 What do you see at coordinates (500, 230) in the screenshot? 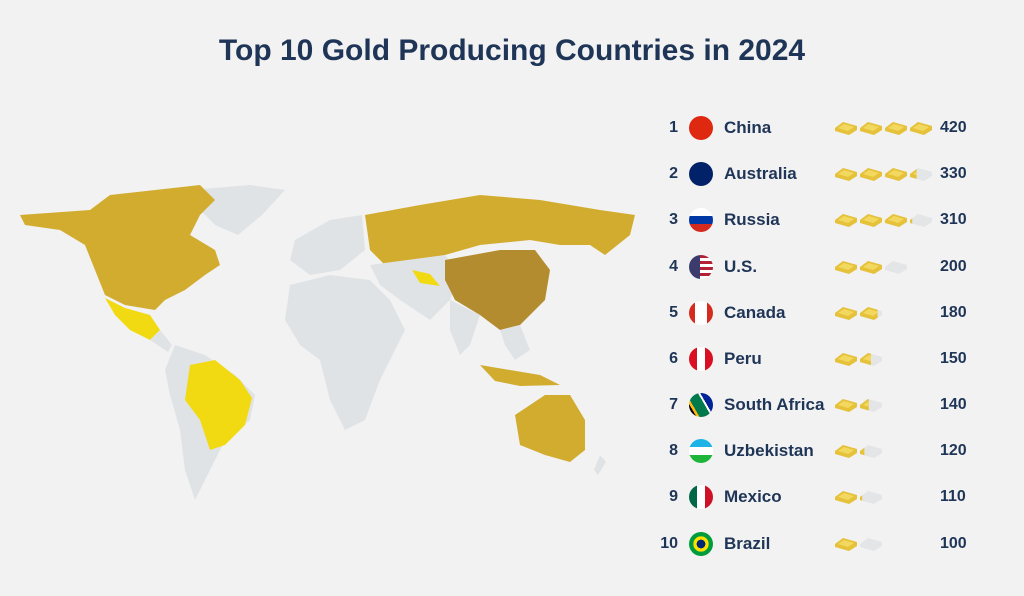
I see `russia` at bounding box center [500, 230].